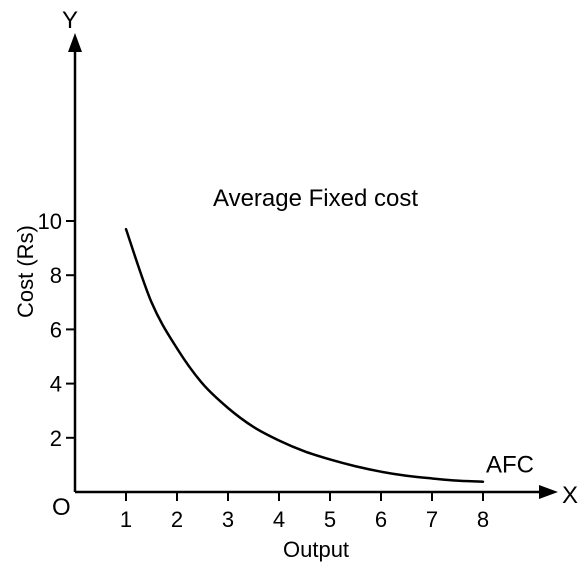 The height and width of the screenshot is (567, 581). I want to click on x-tick-label: 3, so click(228, 519).